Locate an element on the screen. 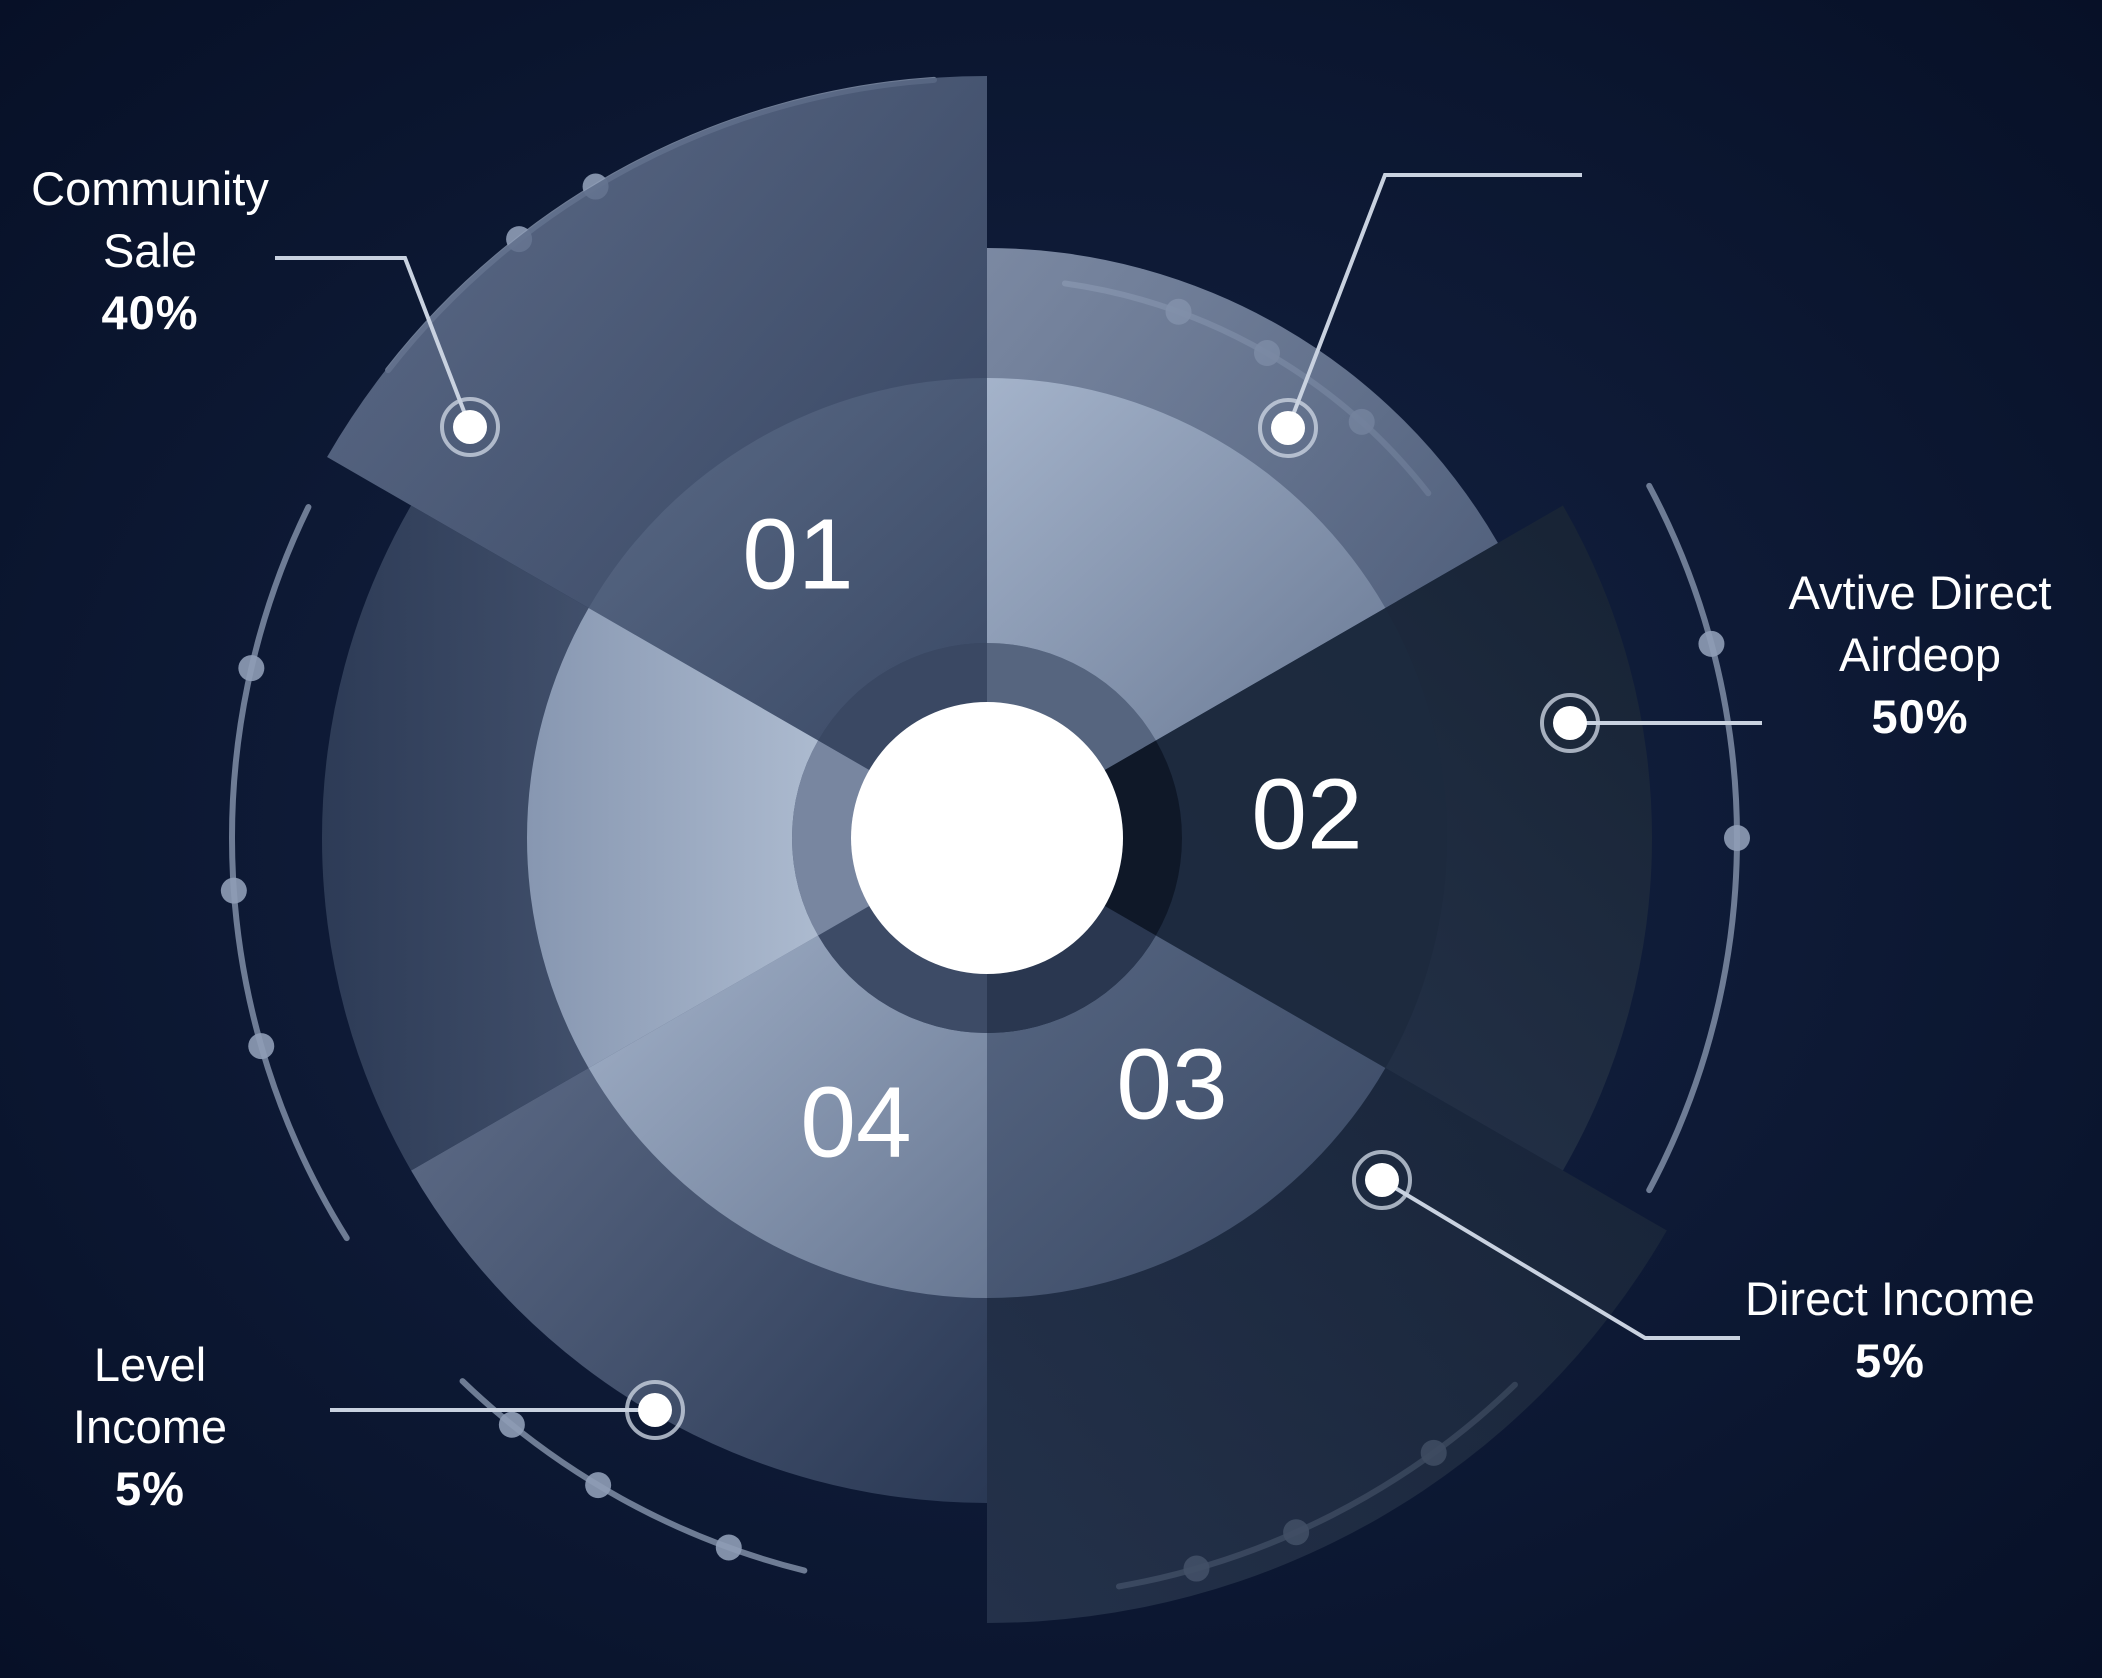  segment-number-03: 03 is located at coordinates (1171, 1084).